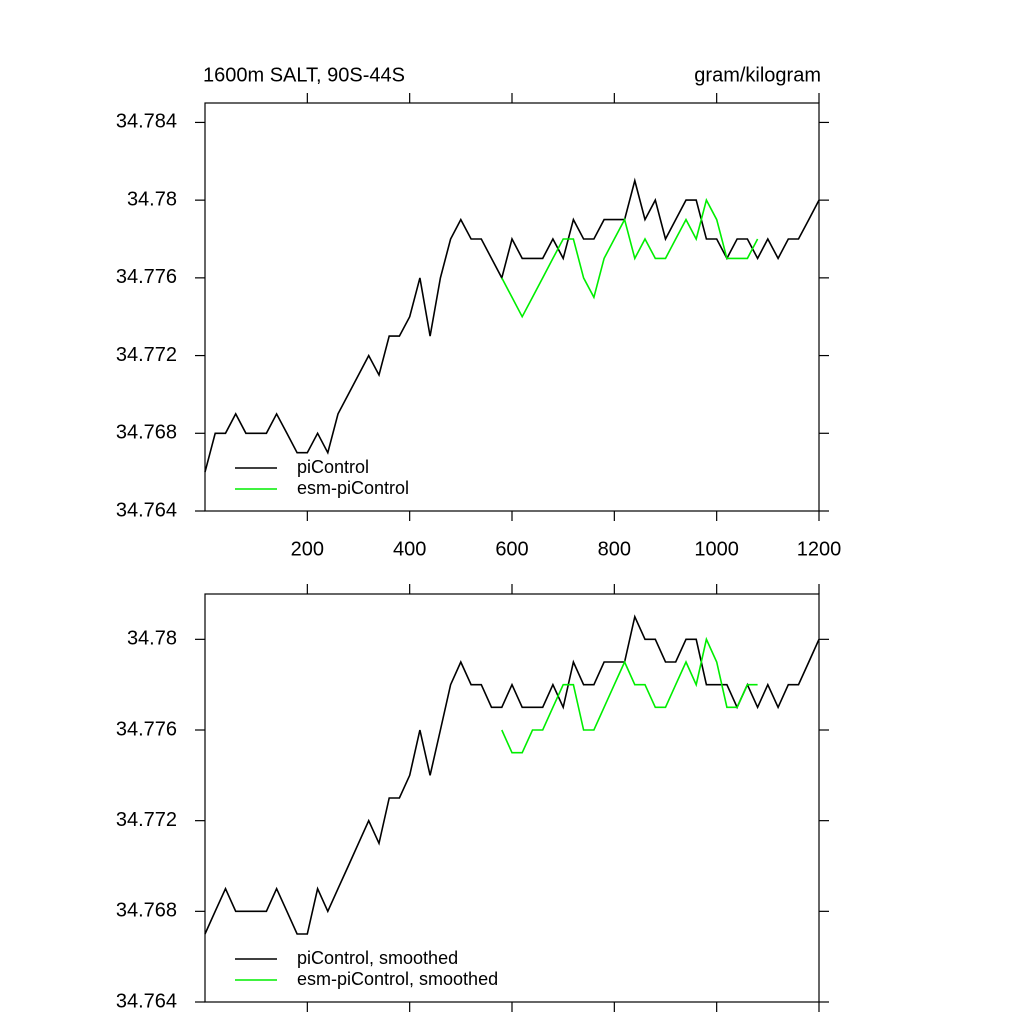 This screenshot has width=1024, height=1024. Describe the element at coordinates (333, 467) in the screenshot. I see `legend-label: piControl` at that location.